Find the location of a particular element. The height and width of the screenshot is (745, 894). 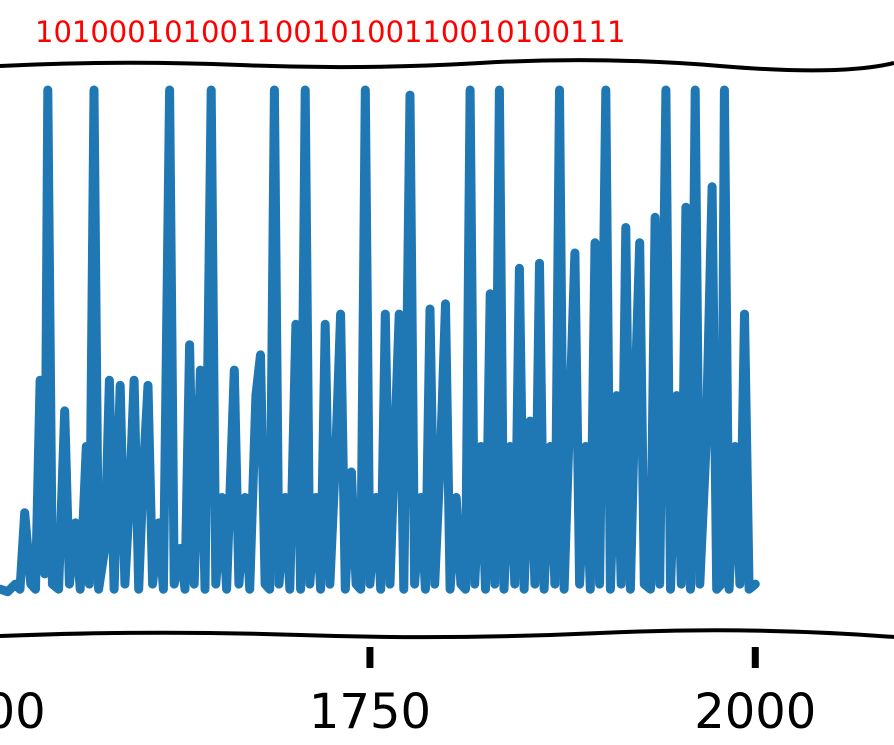

frame-bottom is located at coordinates (447, 634).